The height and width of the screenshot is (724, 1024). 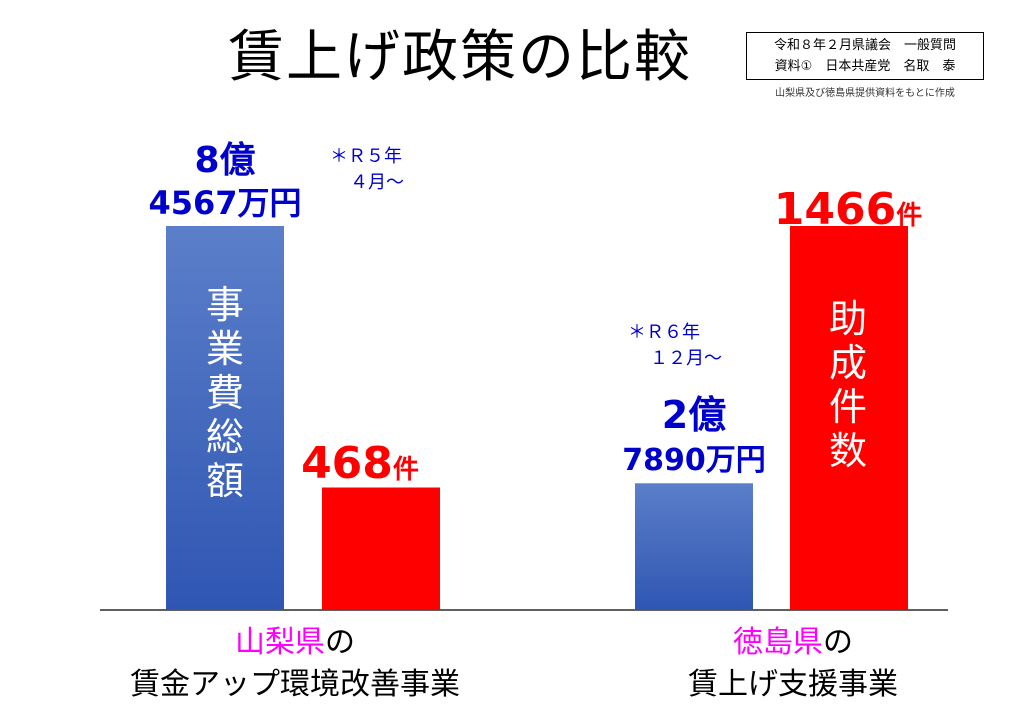 I want to click on bar-tokushima-cost, so click(x=694, y=546).